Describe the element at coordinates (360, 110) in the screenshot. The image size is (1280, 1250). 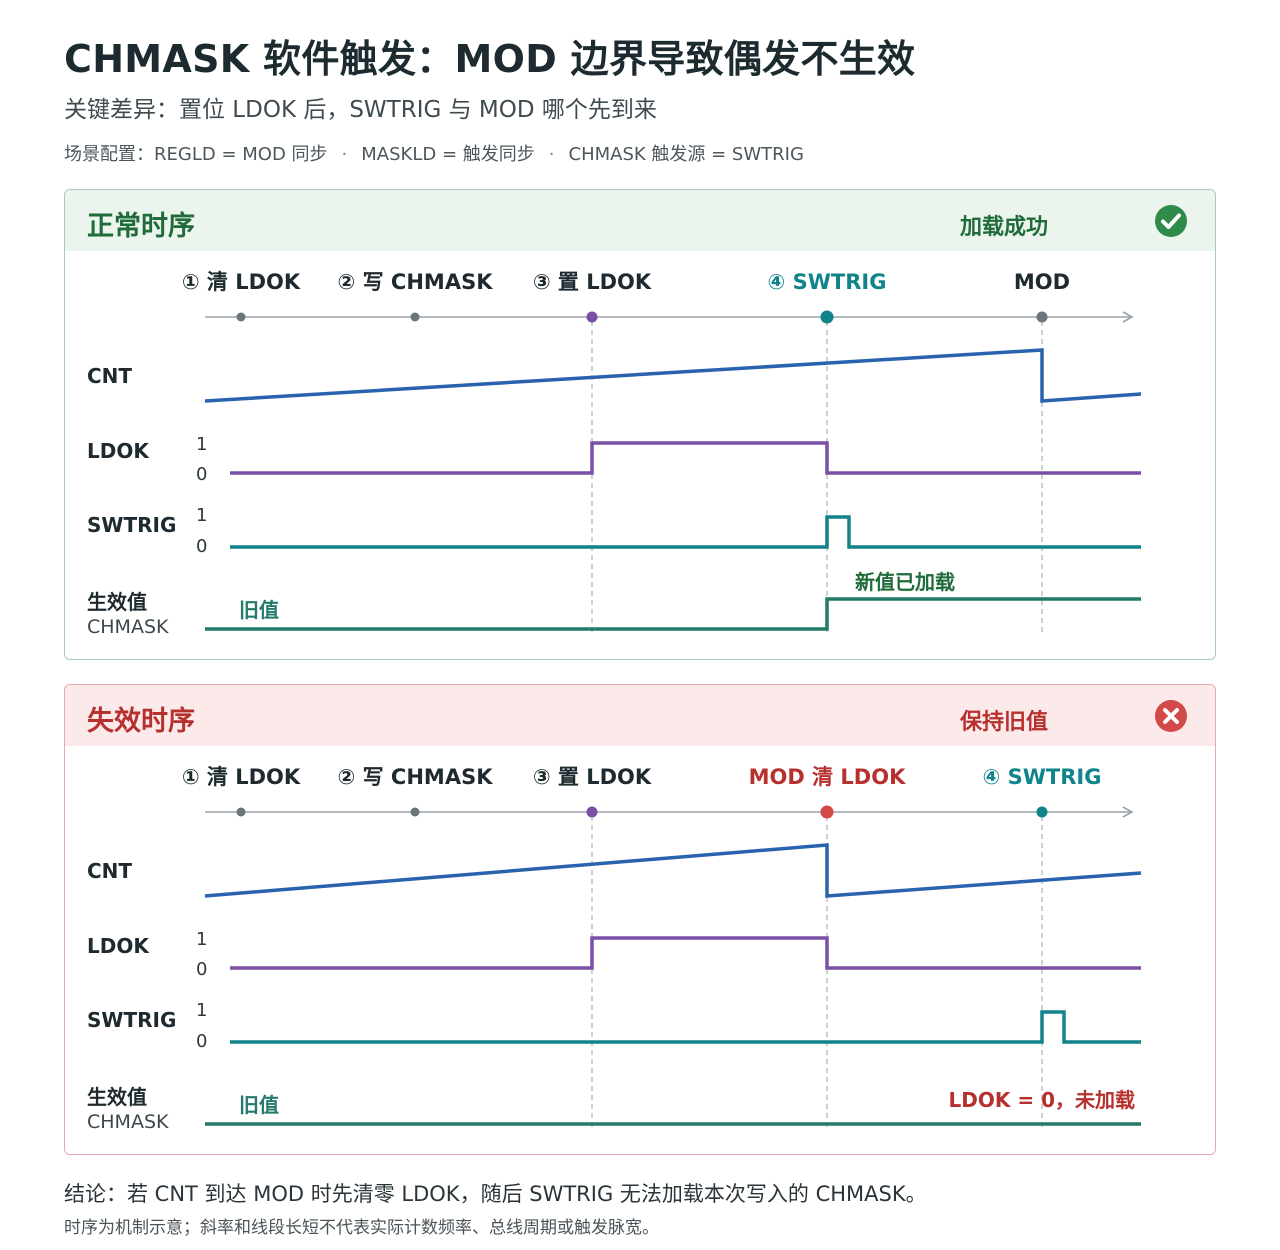
I see `page-subtitle: 关键差异：置位 LDOK 后，SWTRIG 与 MOD 哪个先到来` at that location.